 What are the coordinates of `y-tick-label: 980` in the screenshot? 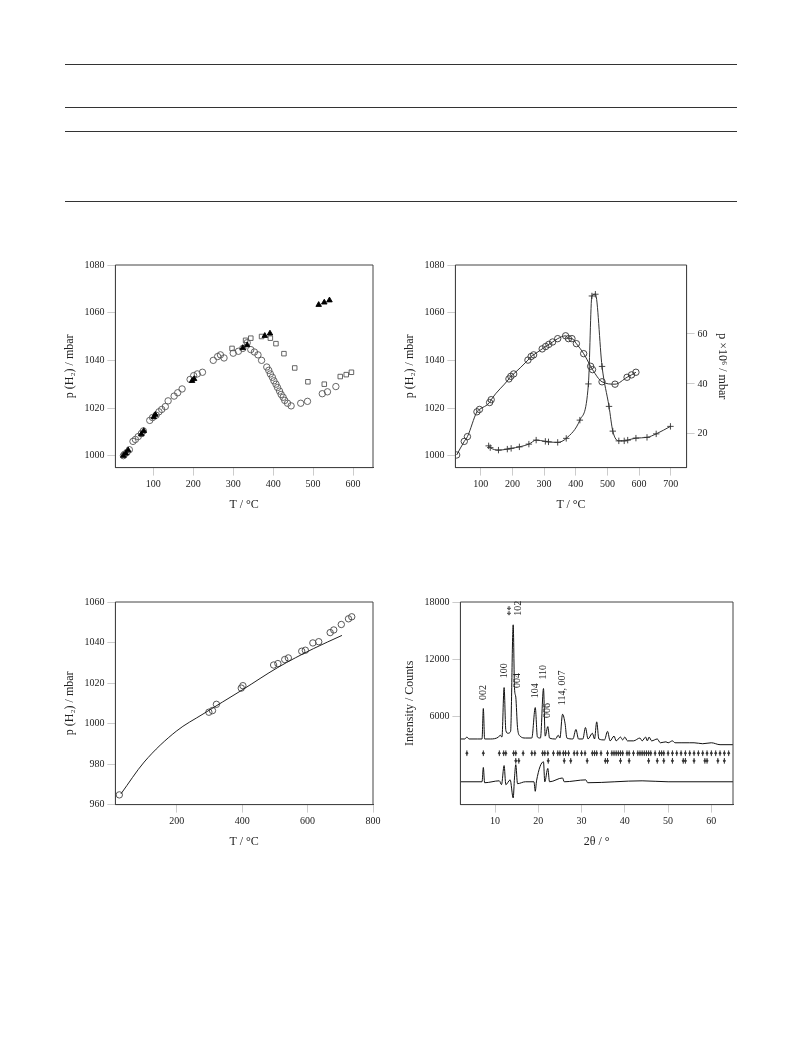 It's located at (97, 763).